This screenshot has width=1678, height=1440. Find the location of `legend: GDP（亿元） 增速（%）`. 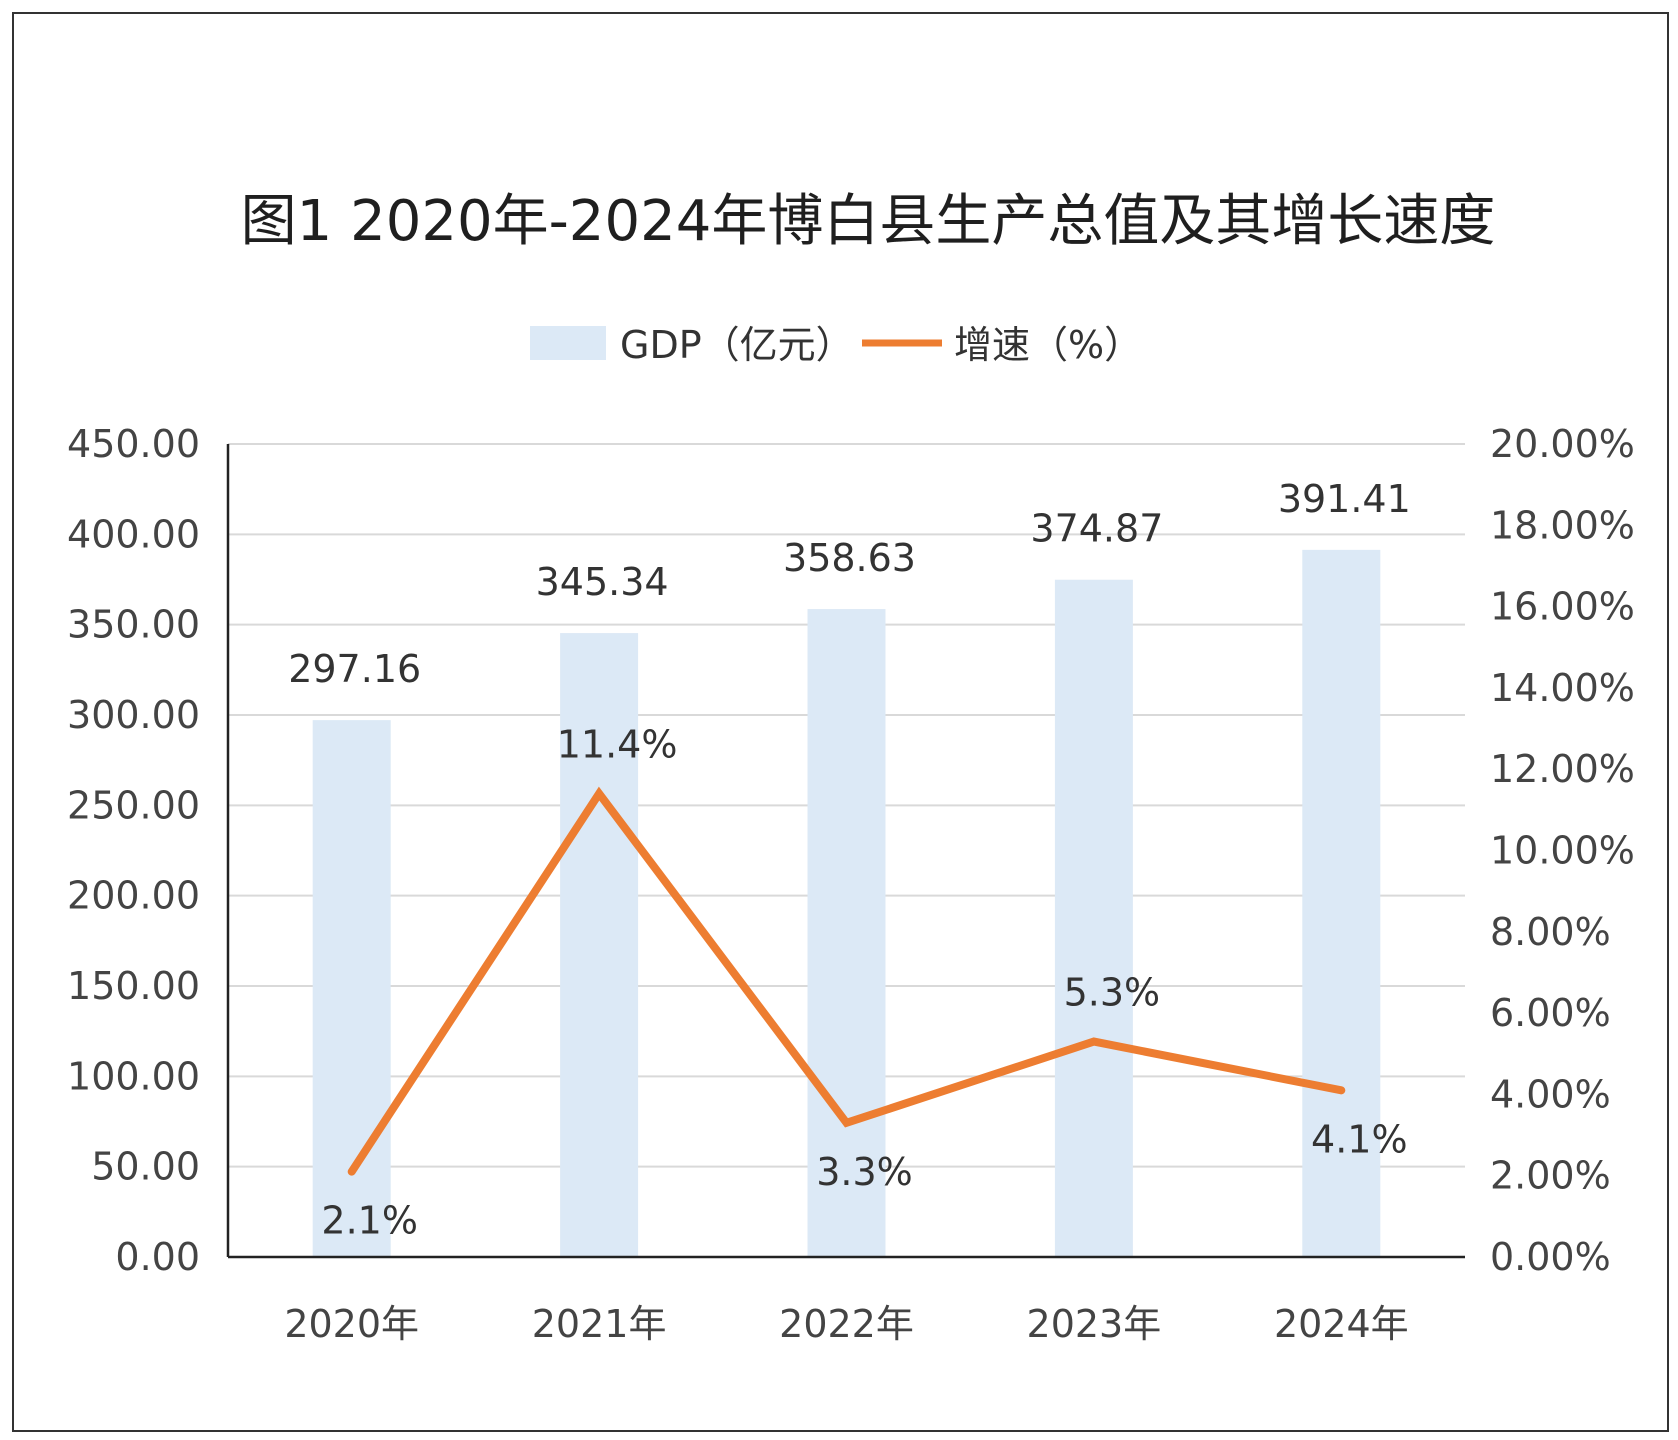

legend: GDP（亿元） 增速（%） is located at coordinates (836, 345).